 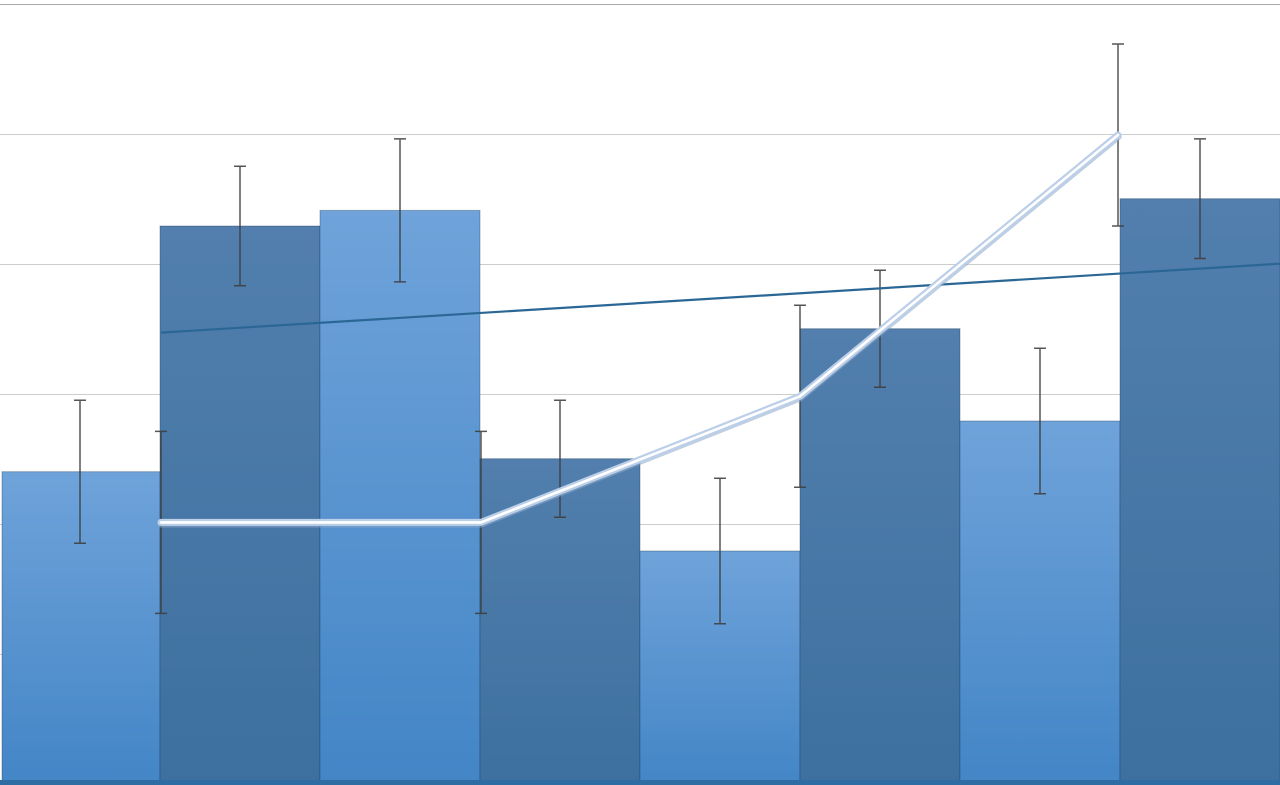 I want to click on x-axis-band, so click(x=640, y=782).